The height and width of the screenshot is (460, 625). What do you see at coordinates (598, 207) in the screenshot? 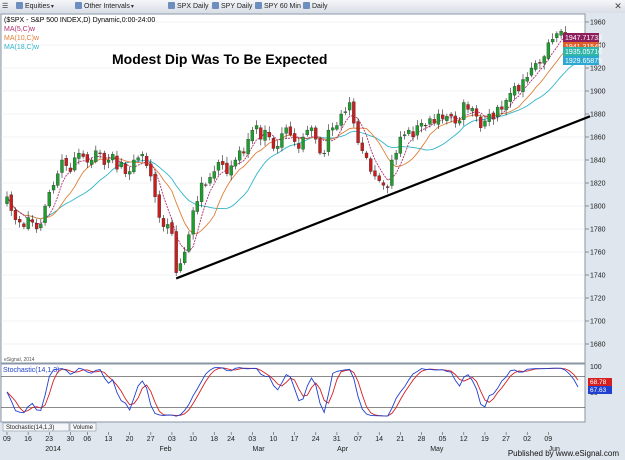
I see `y-tick-label: 1800` at bounding box center [598, 207].